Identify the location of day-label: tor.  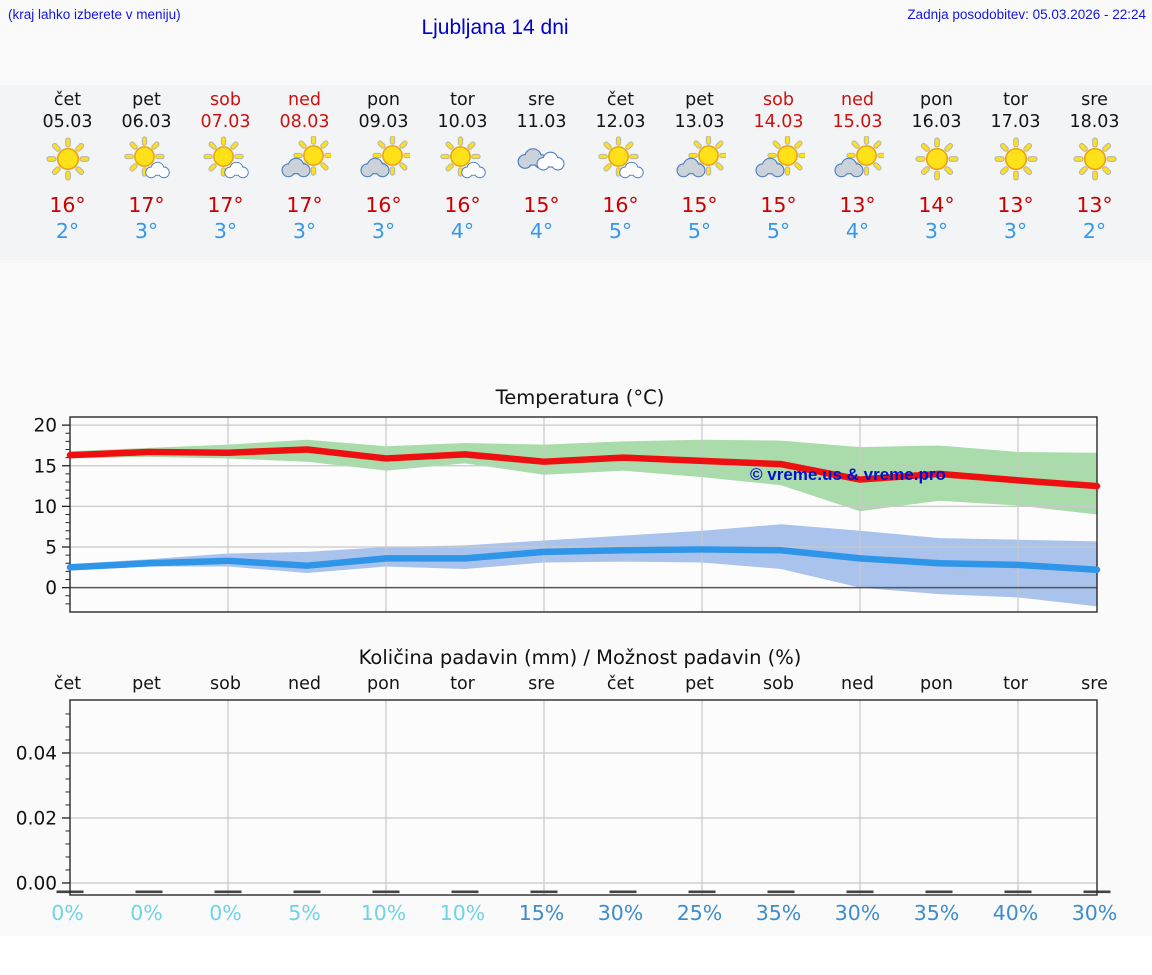
(1015, 684).